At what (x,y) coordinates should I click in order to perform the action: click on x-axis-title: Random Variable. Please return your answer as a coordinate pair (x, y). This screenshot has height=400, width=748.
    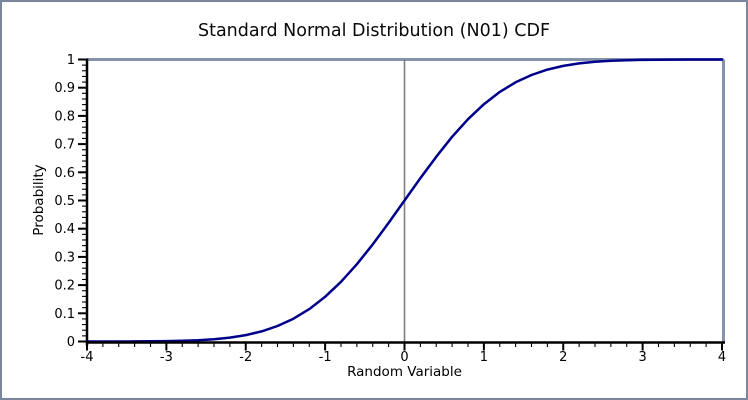
    Looking at the image, I should click on (404, 372).